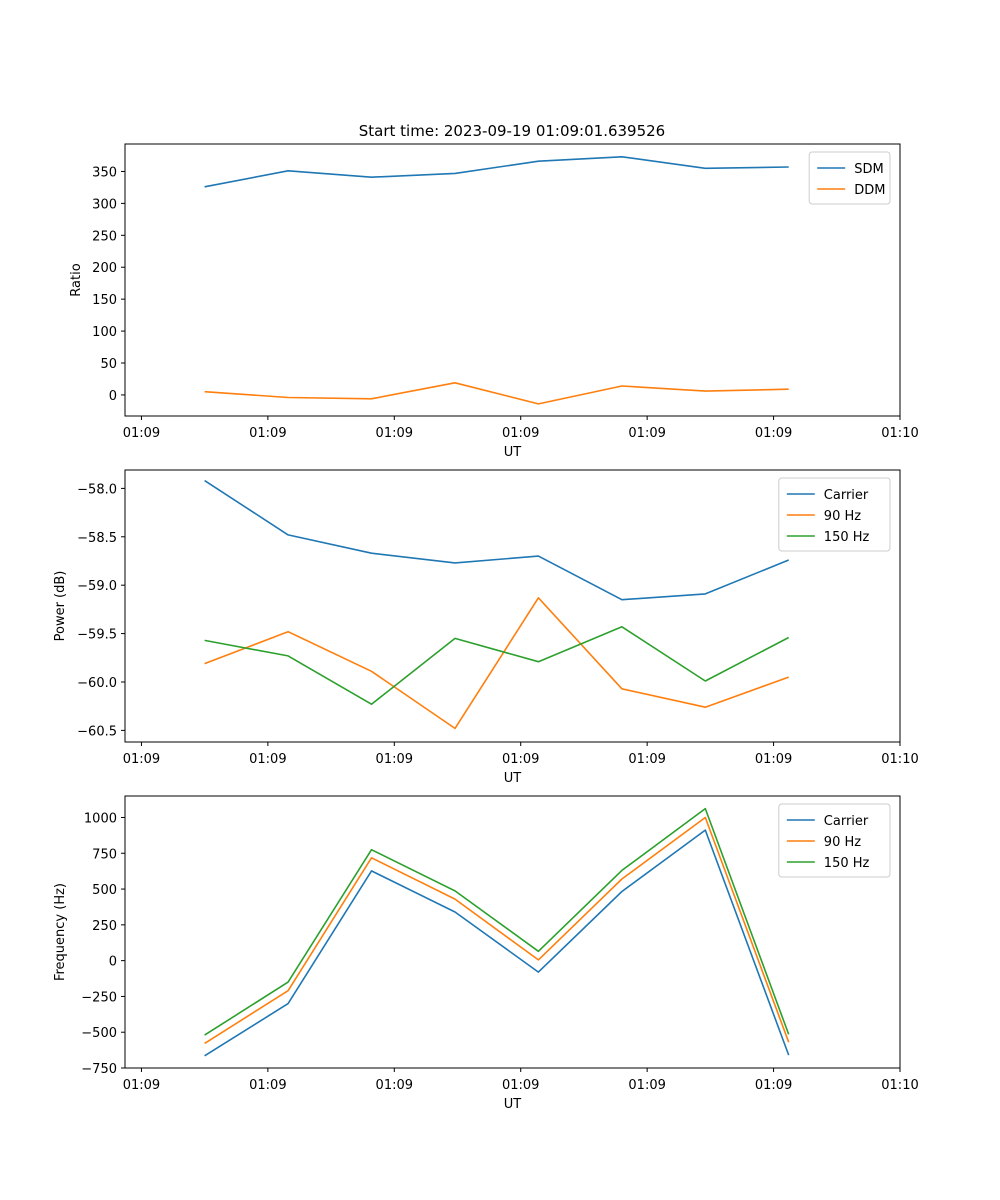  What do you see at coordinates (496, 172) in the screenshot?
I see `series-line-sdm` at bounding box center [496, 172].